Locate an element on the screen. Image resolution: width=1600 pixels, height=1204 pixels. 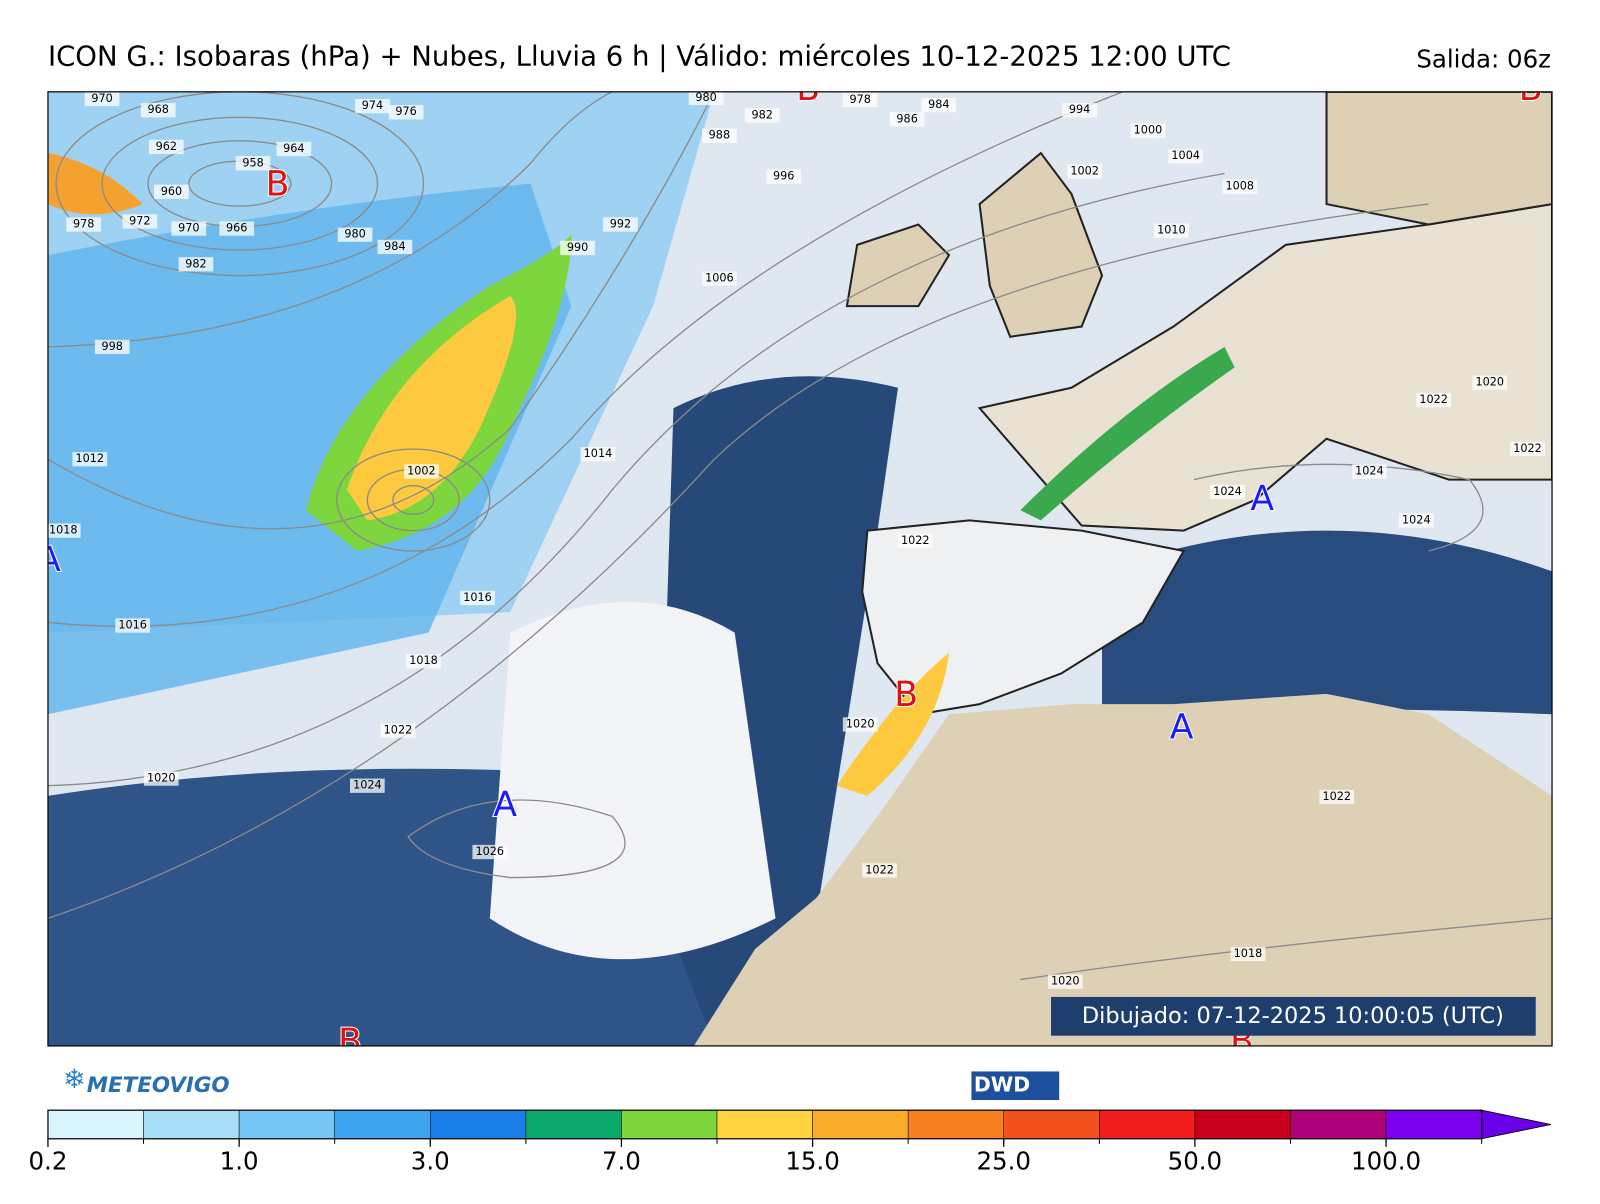
isobar-label: 960 is located at coordinates (171, 191).